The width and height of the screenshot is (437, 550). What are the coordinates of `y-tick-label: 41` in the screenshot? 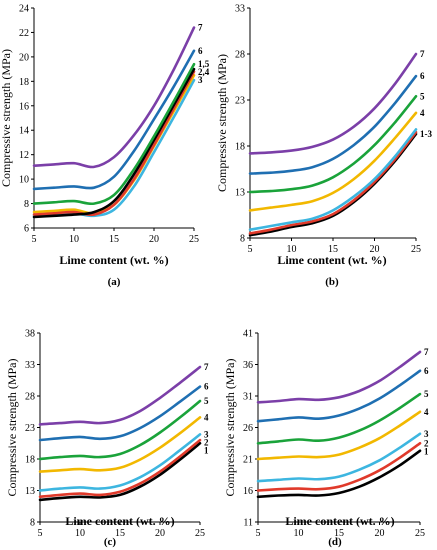 It's located at (248, 334).